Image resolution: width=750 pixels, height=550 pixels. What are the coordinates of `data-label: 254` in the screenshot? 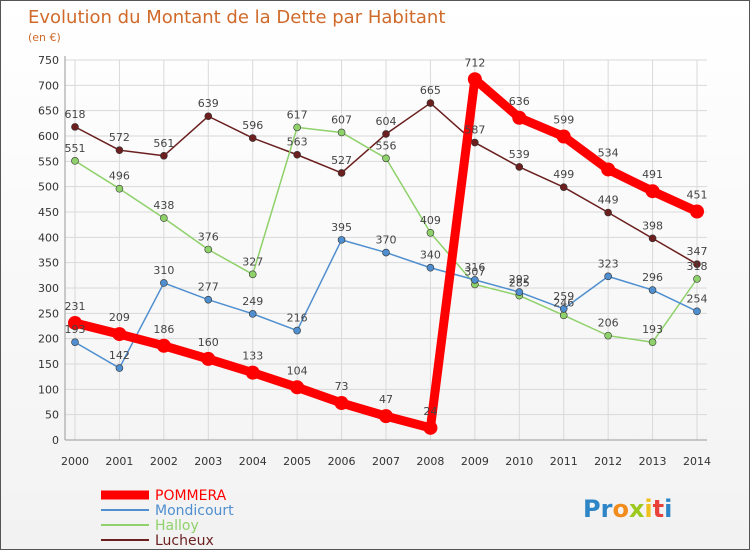 It's located at (697, 298).